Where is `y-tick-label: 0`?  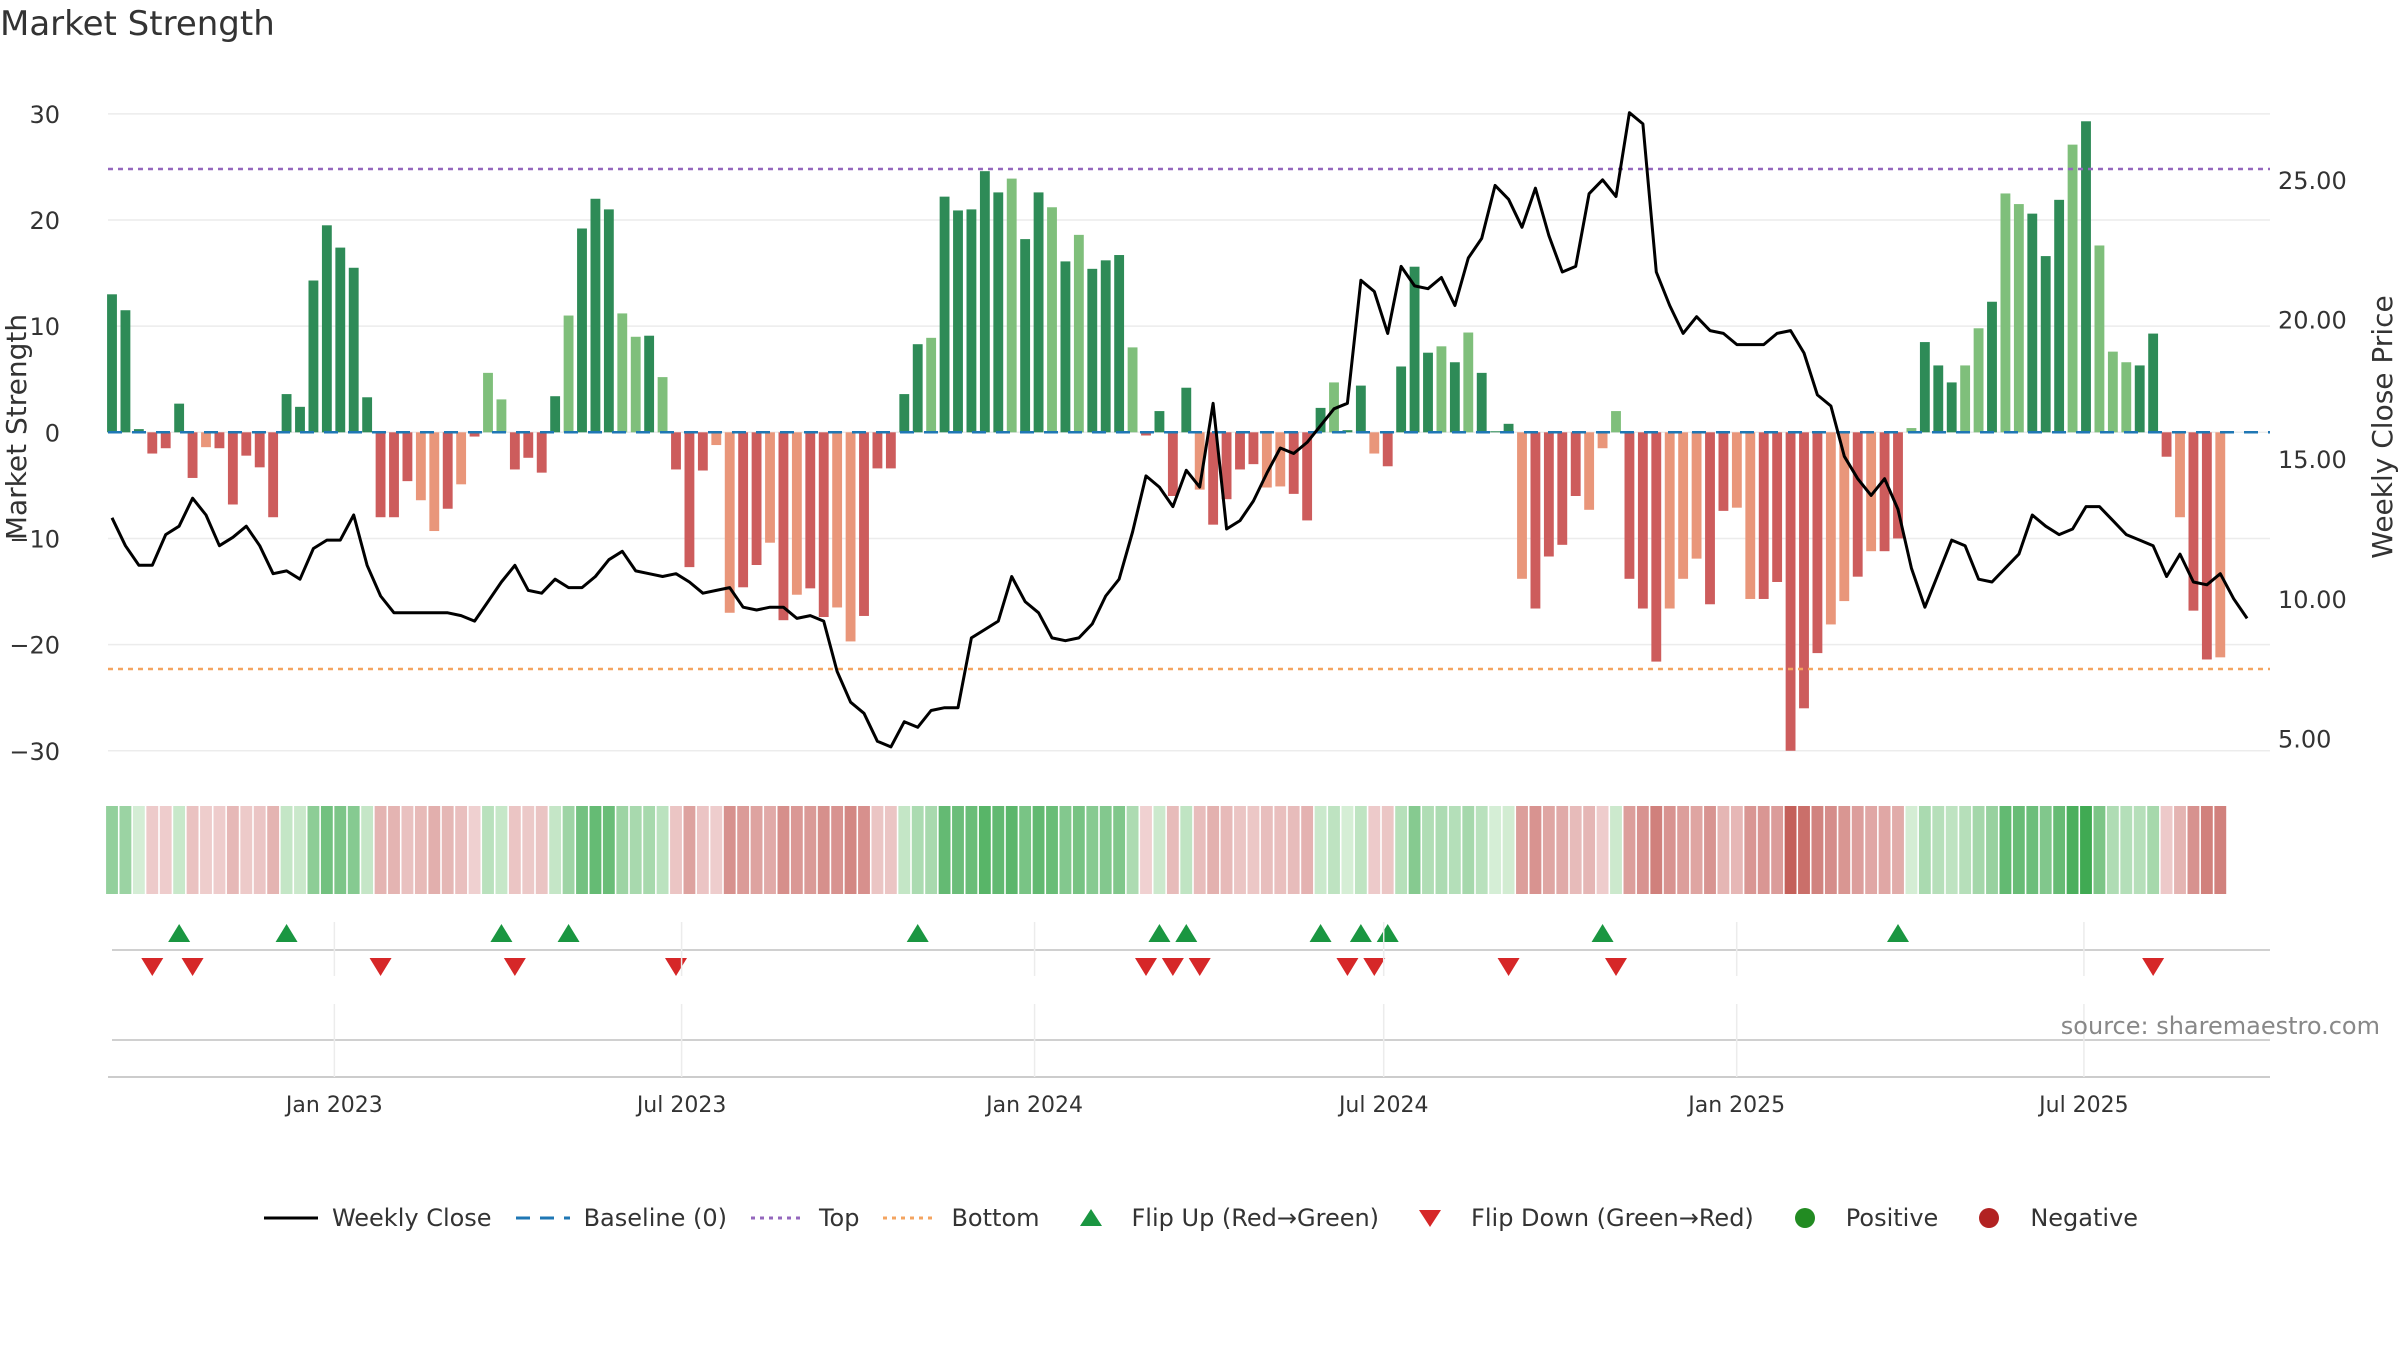 y-tick-label: 0 is located at coordinates (52, 433).